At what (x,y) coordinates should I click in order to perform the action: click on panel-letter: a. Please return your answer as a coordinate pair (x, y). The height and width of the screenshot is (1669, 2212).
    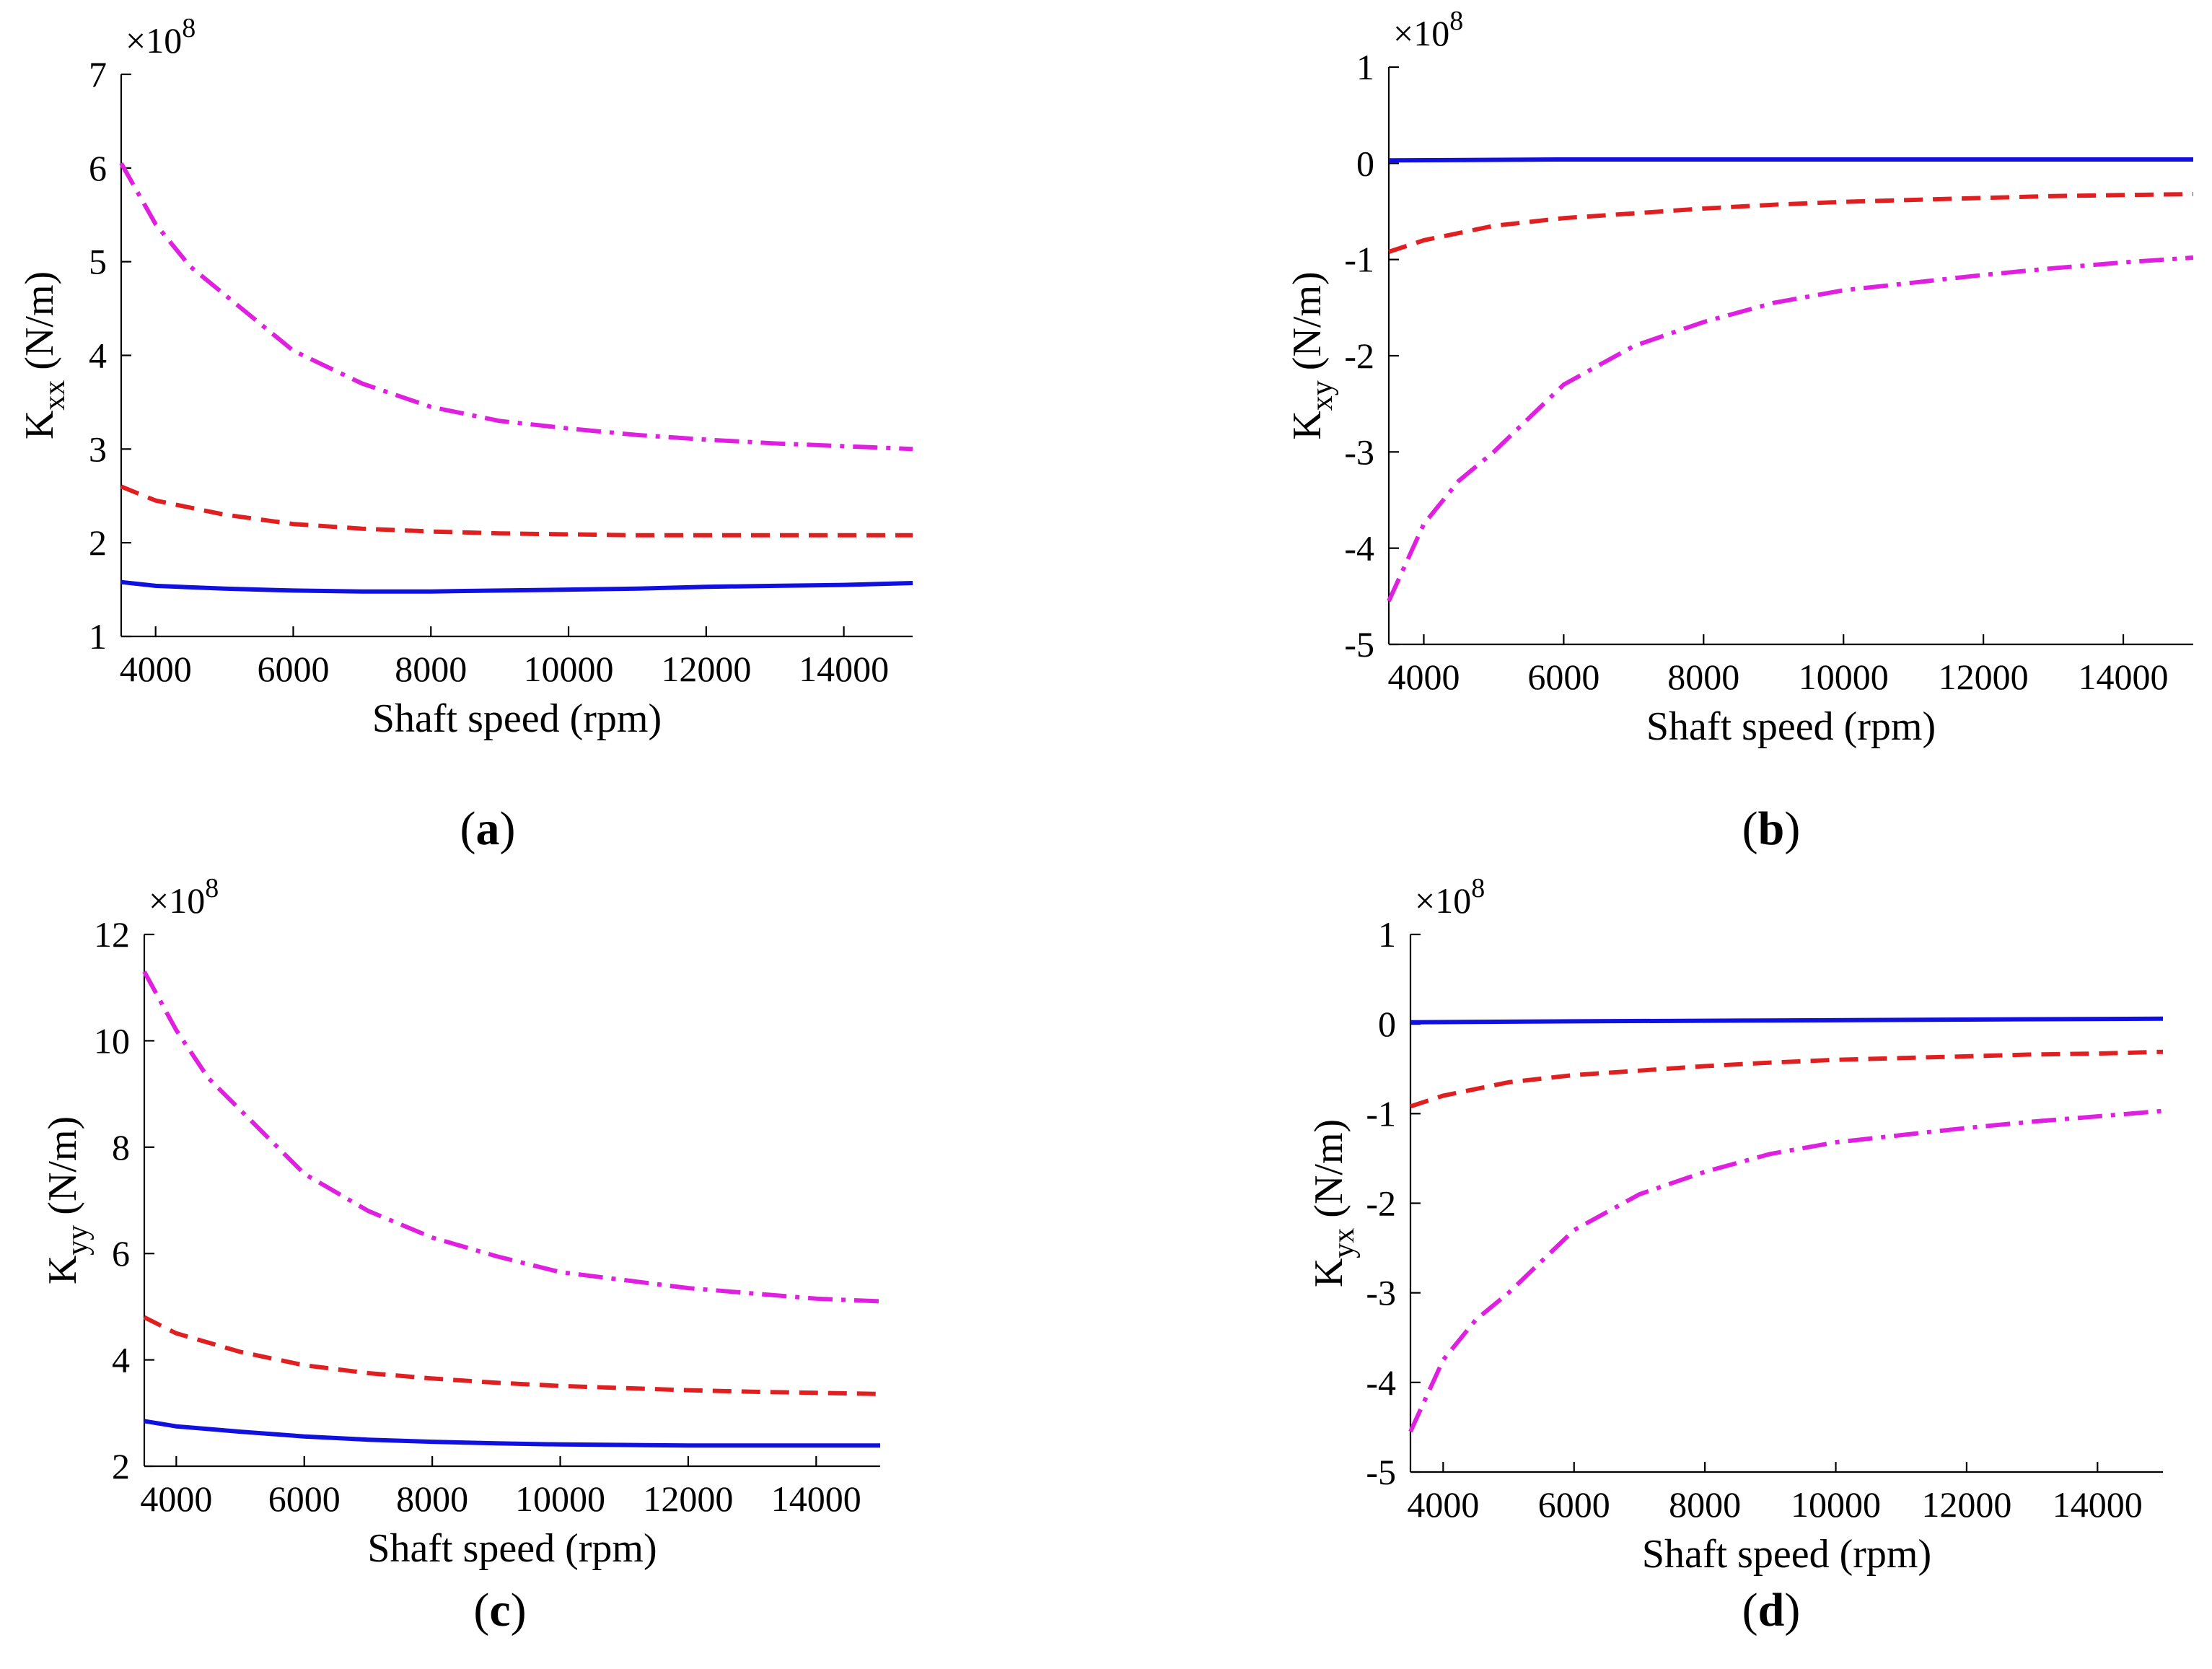
    Looking at the image, I should click on (488, 828).